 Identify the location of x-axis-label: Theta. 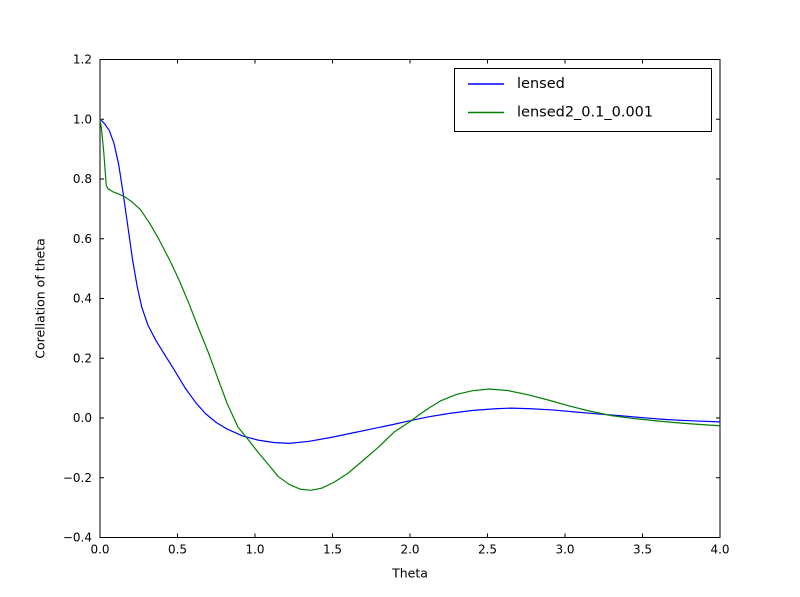
(409, 573).